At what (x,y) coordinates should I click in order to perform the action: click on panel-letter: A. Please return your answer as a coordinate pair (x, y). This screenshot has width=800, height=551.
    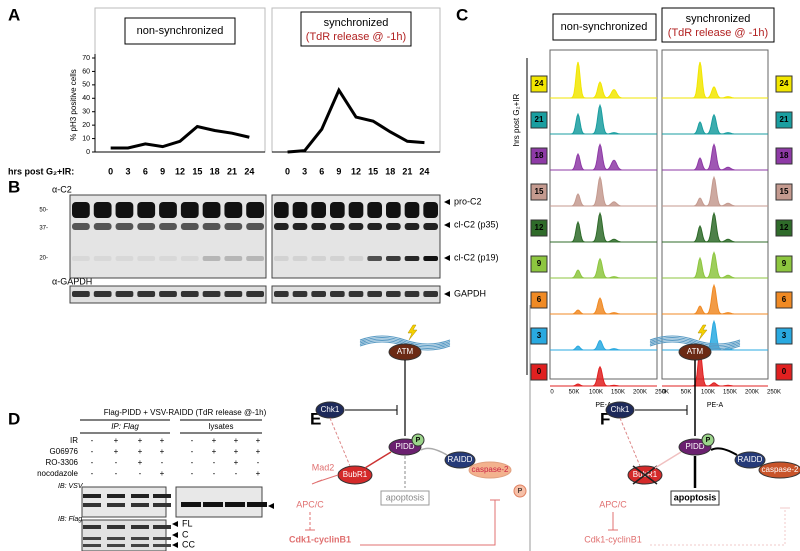
    Looking at the image, I should click on (14, 14).